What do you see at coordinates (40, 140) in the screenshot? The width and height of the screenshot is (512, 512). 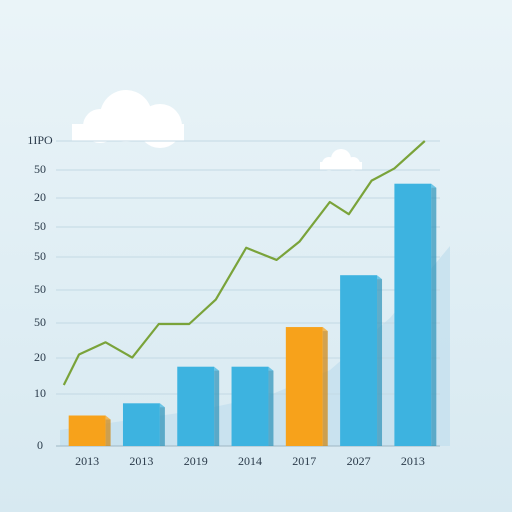 I see `y-axis-label: 1IPO` at bounding box center [40, 140].